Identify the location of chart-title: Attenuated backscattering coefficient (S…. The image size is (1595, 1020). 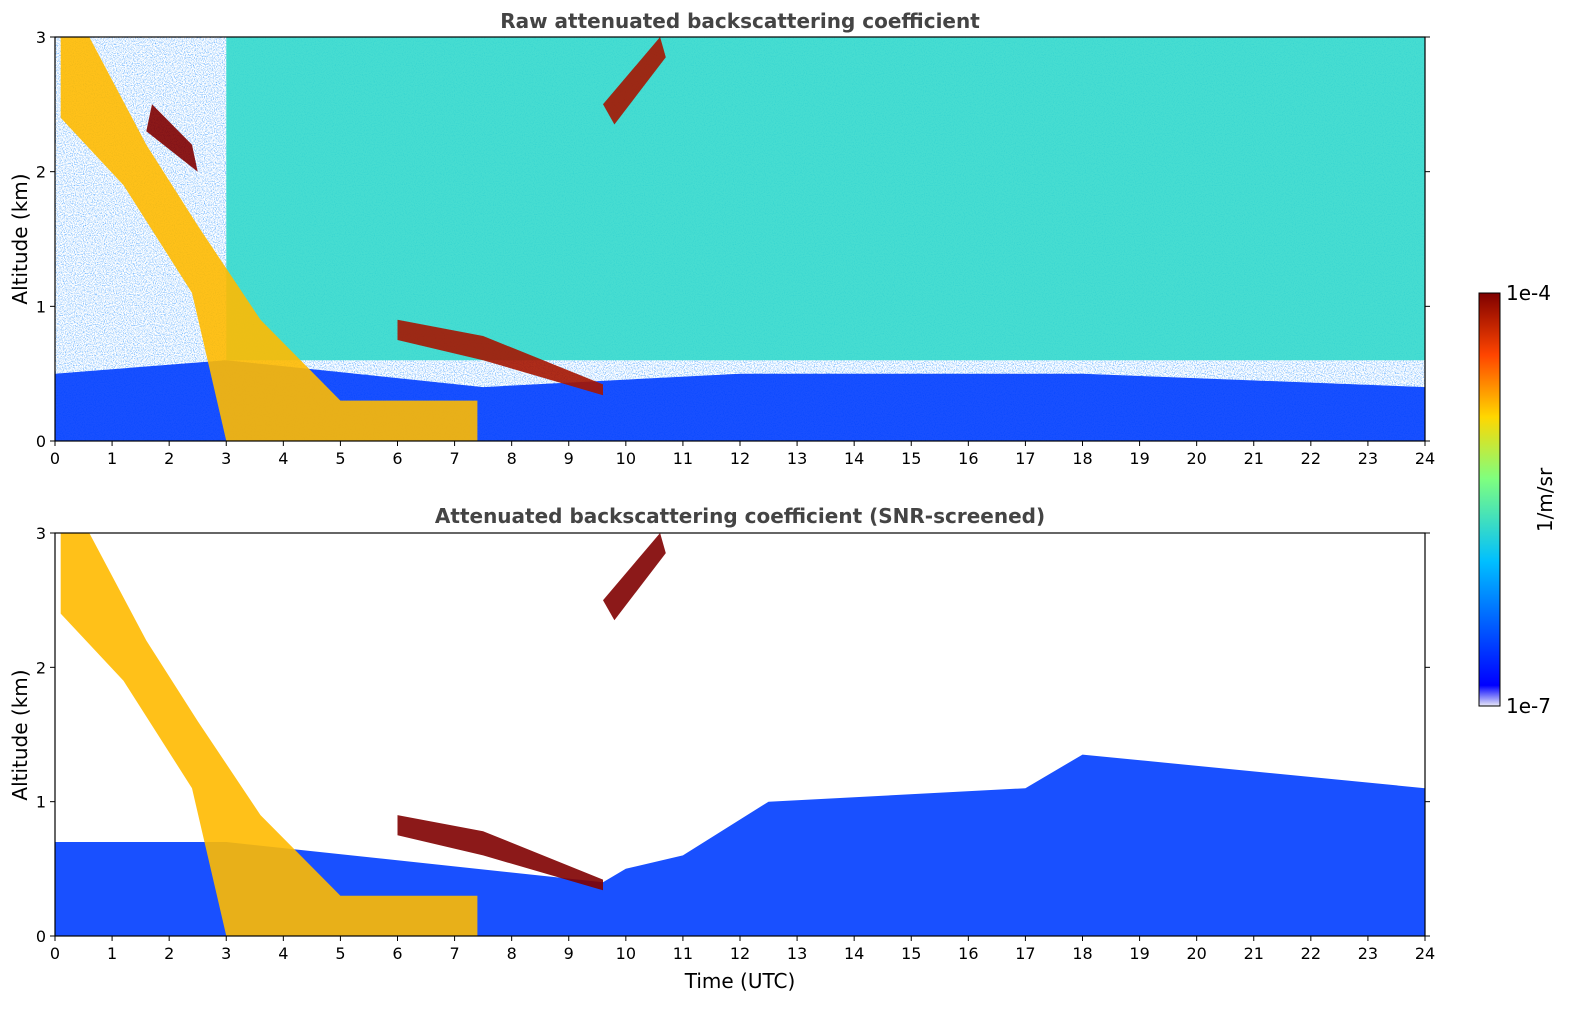
(740, 516).